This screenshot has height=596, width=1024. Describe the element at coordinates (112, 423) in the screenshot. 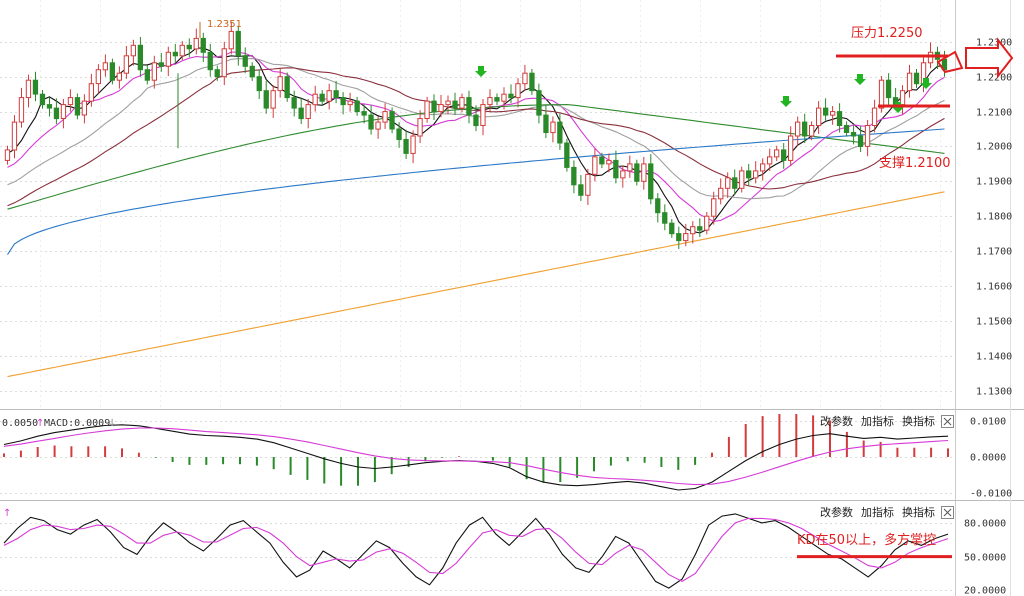

I see `down-arrow-icon: ↓` at that location.